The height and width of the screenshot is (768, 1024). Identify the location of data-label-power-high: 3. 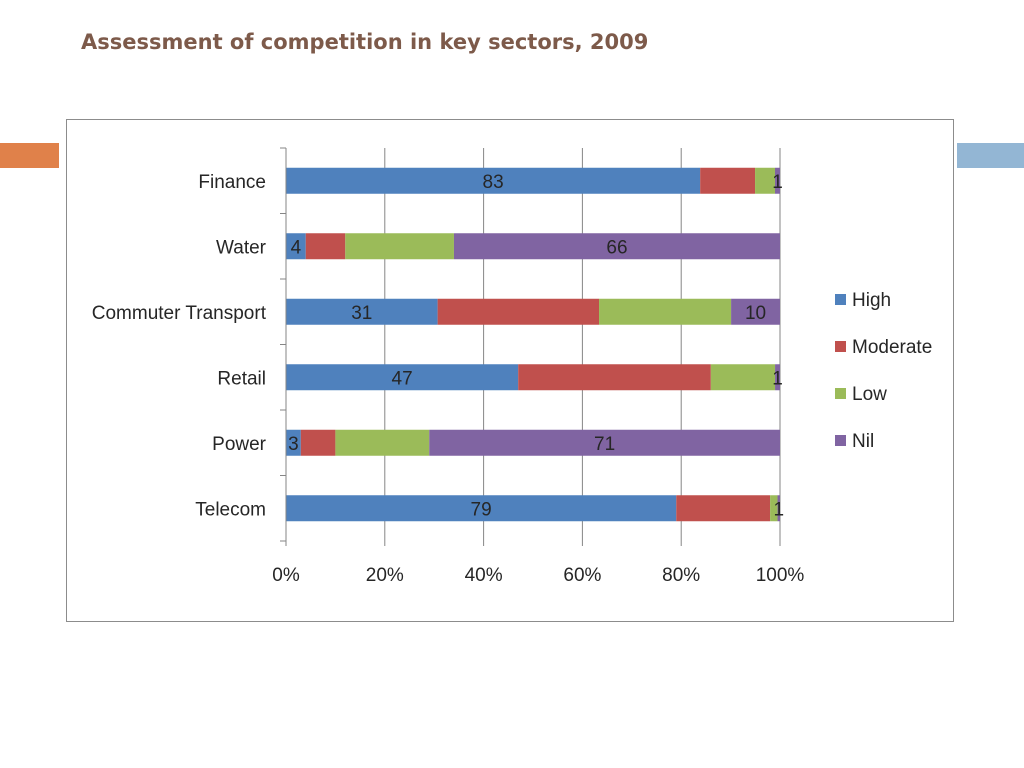
(293, 444).